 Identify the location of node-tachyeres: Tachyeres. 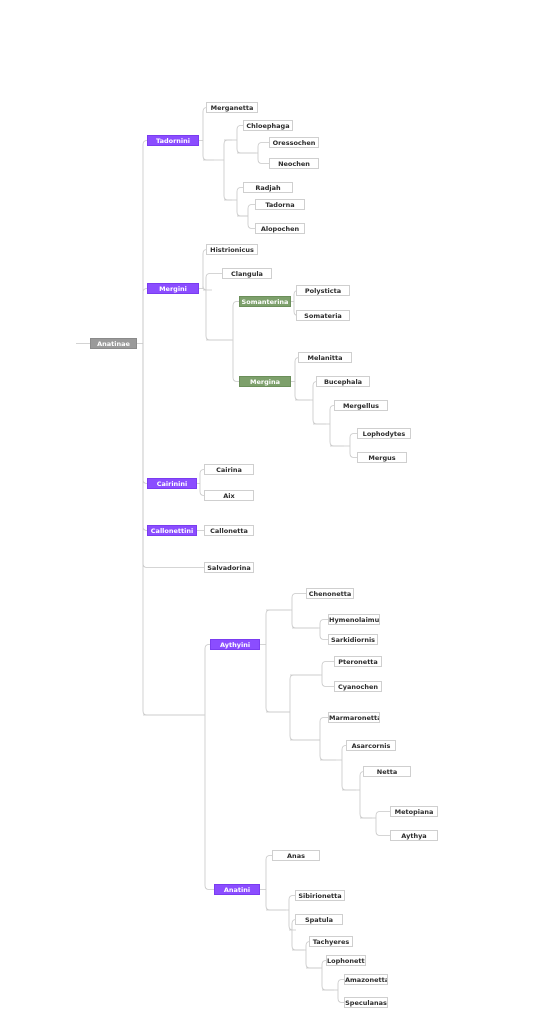
(331, 941).